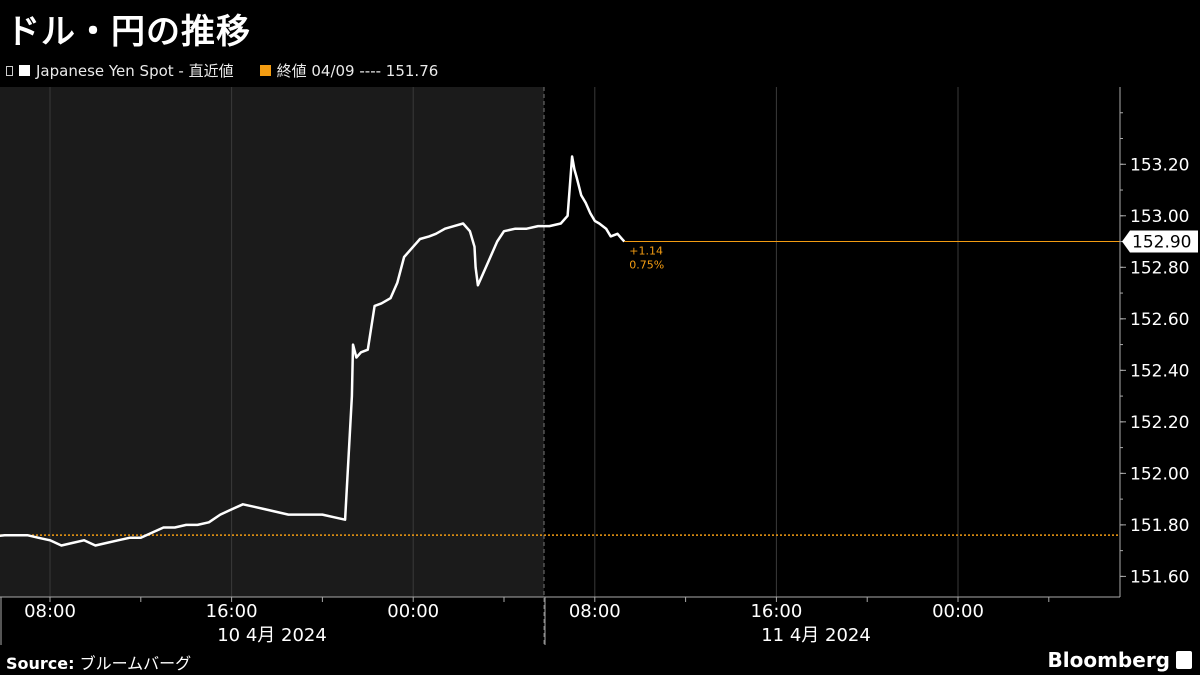 The image size is (1200, 675). Describe the element at coordinates (1159, 577) in the screenshot. I see `y-tick-label: 151.60` at that location.